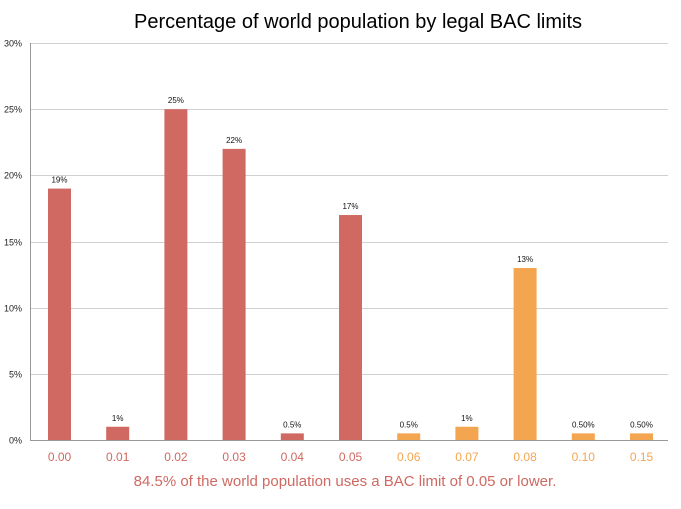 The height and width of the screenshot is (509, 681). Describe the element at coordinates (350, 206) in the screenshot. I see `data-label: 17%` at that location.